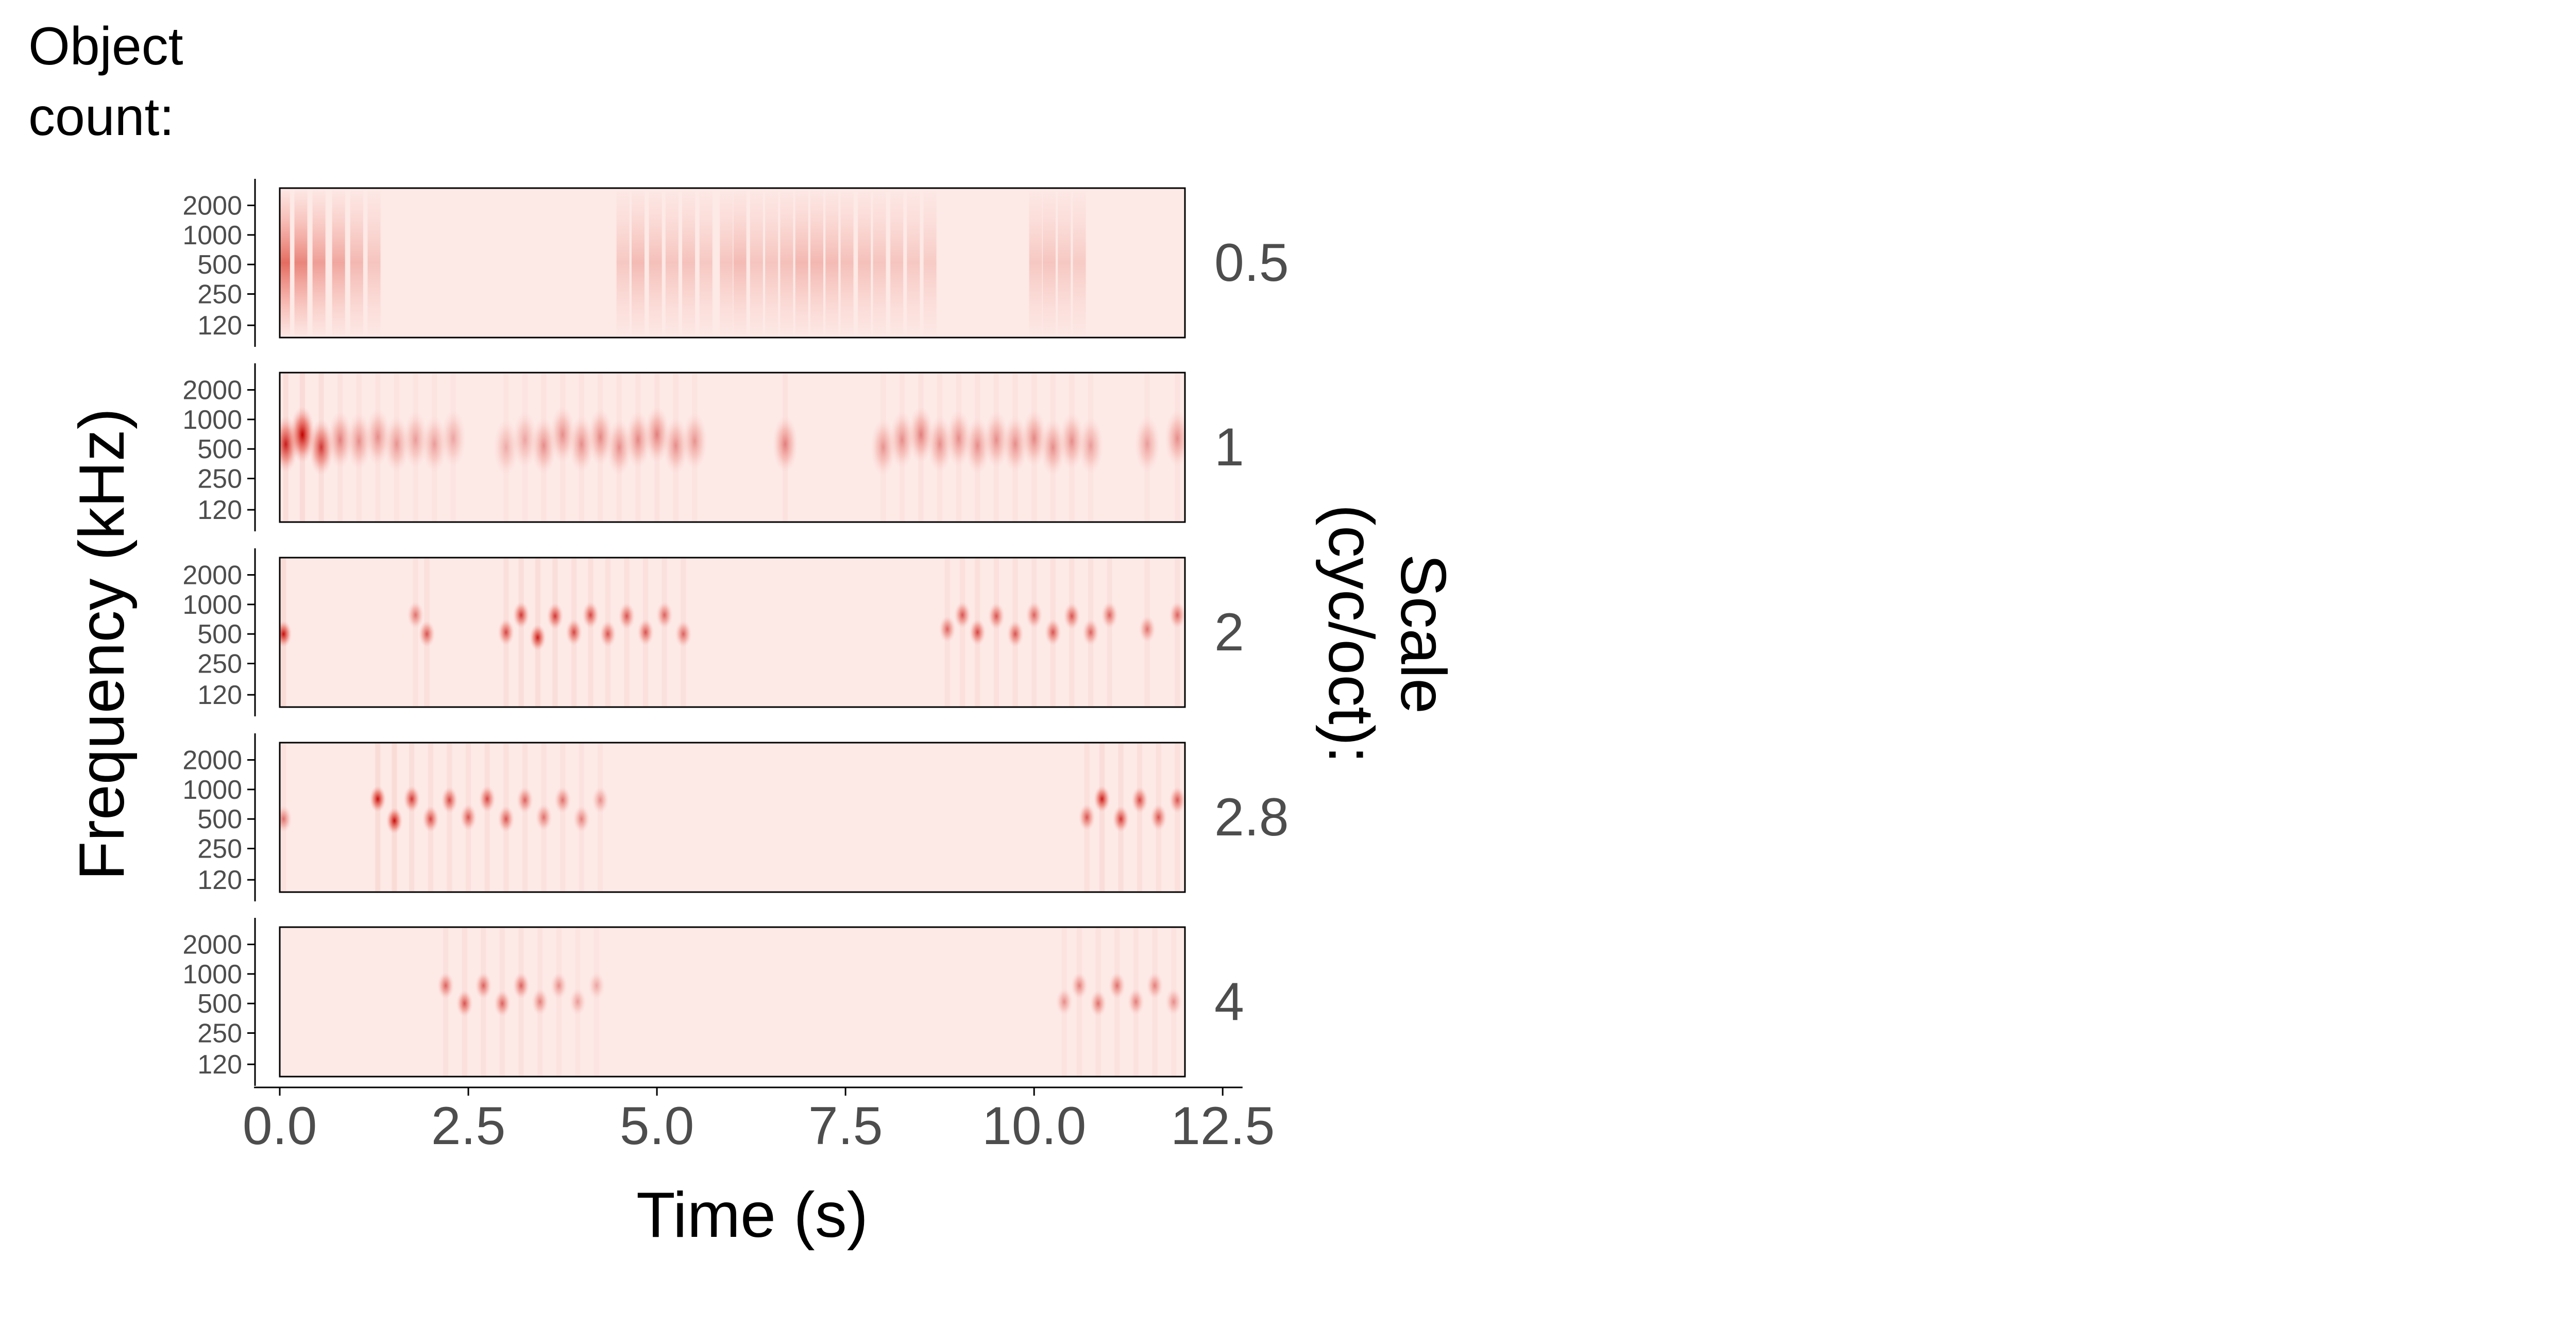 Image resolution: width=2576 pixels, height=1342 pixels. Describe the element at coordinates (1229, 1002) in the screenshot. I see `facet-value-label: 4` at that location.